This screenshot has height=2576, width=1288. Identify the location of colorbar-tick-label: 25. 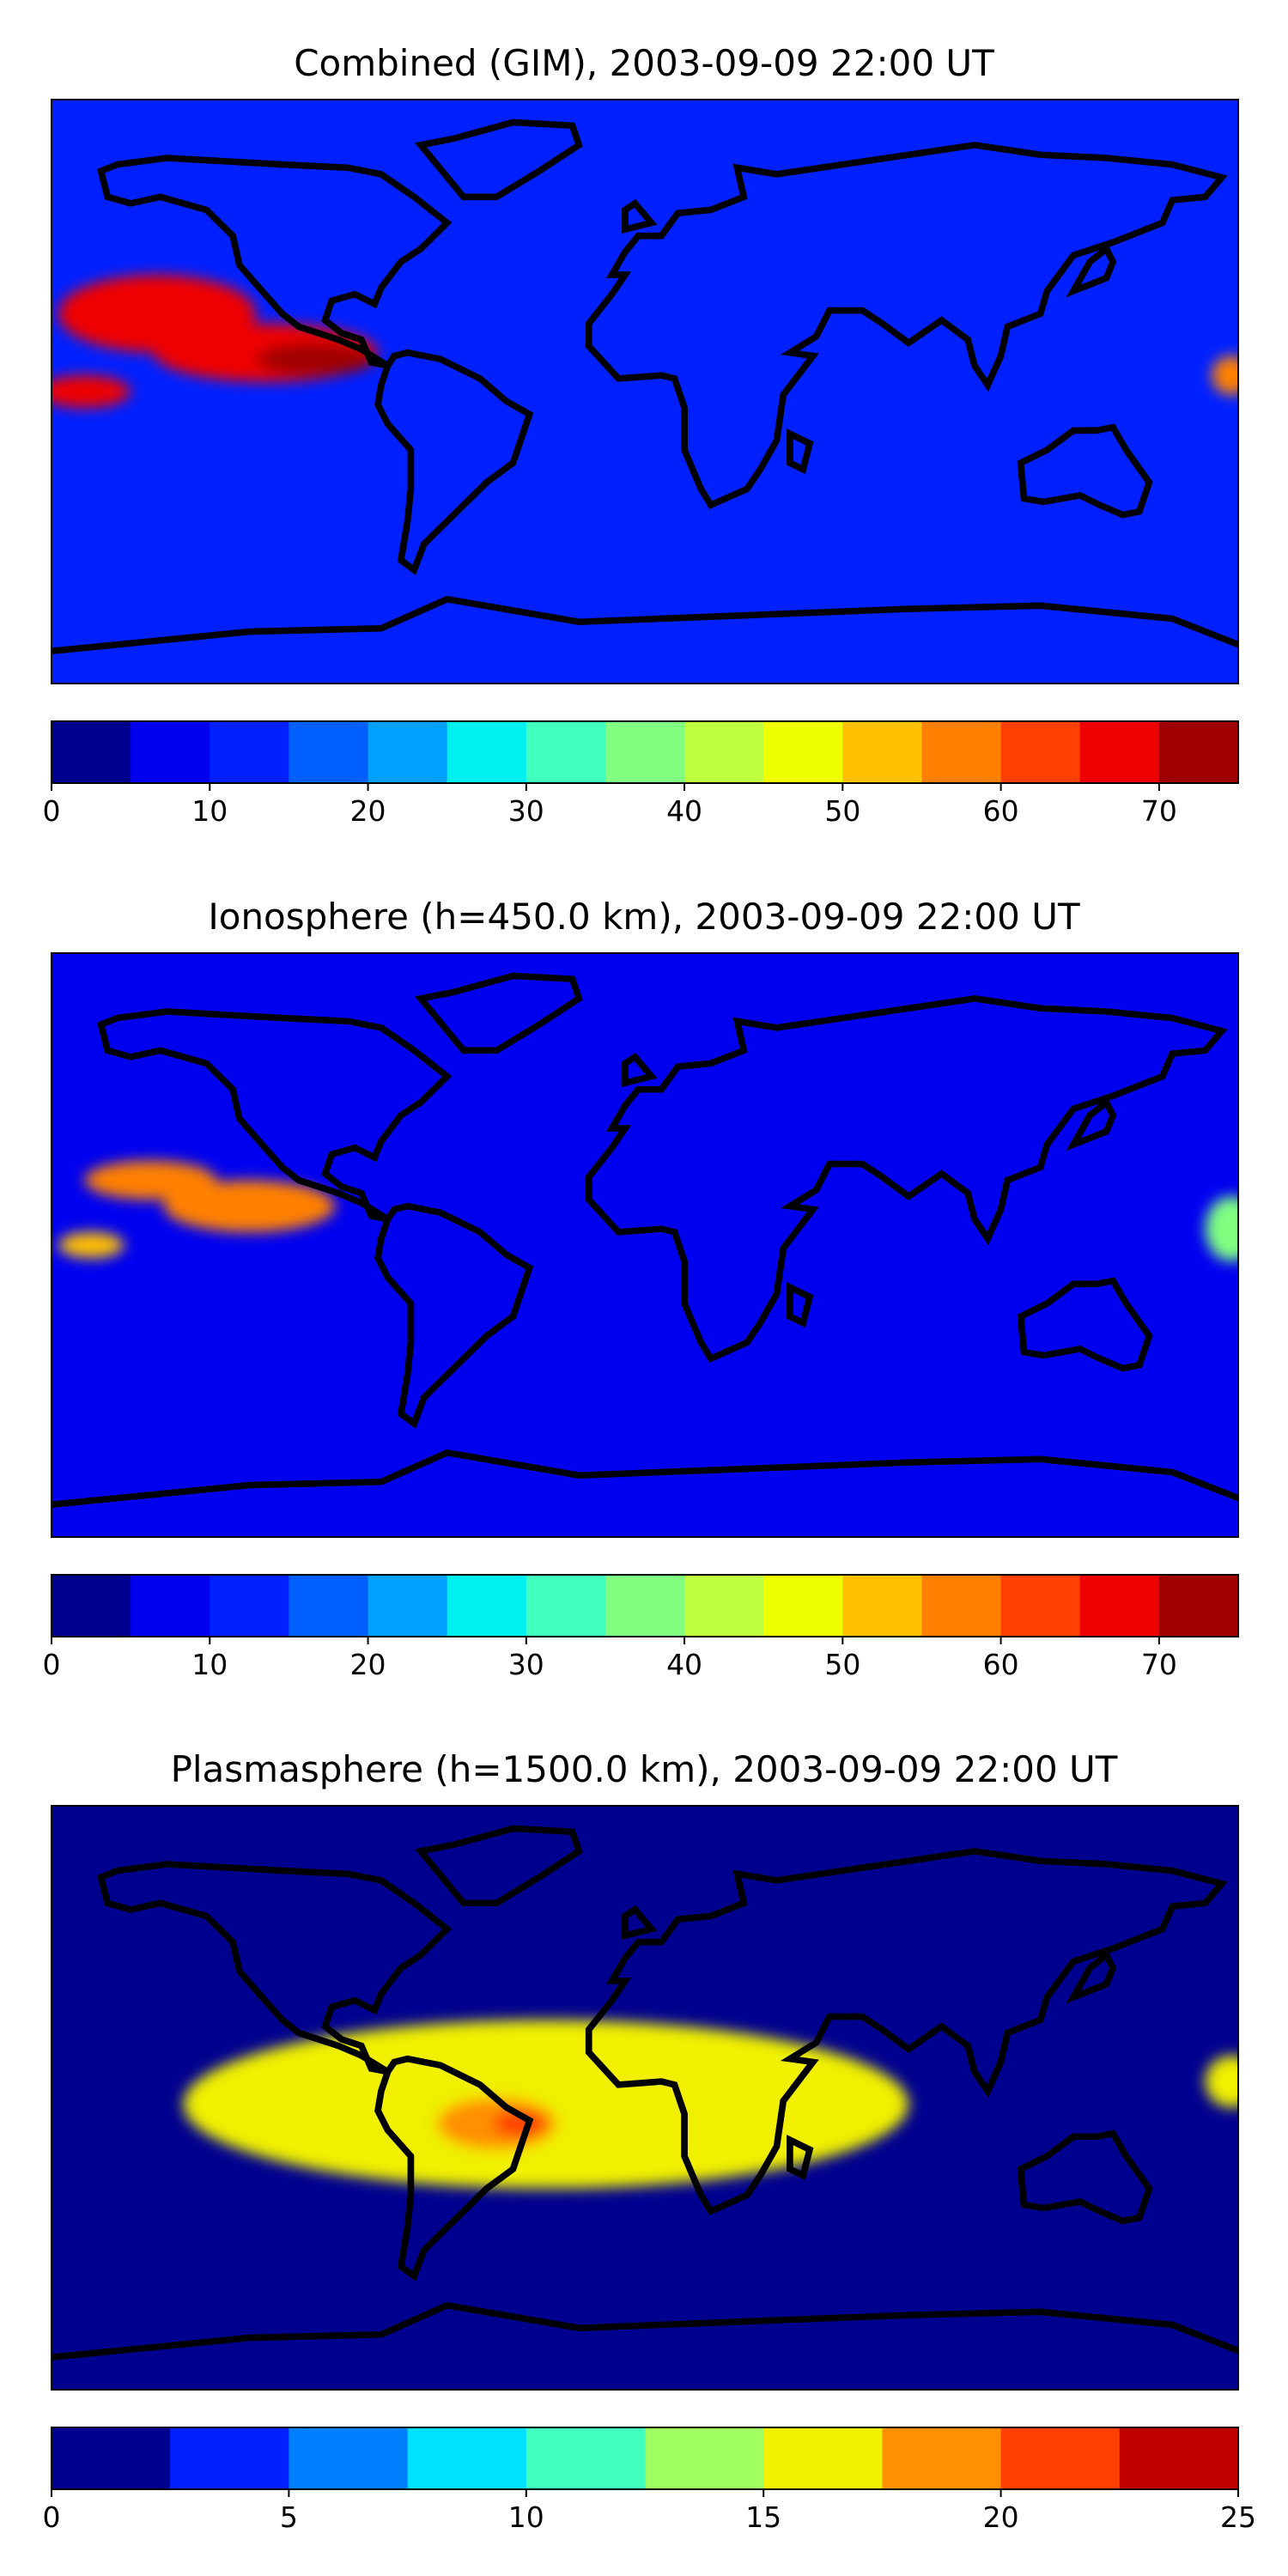
(1238, 2517).